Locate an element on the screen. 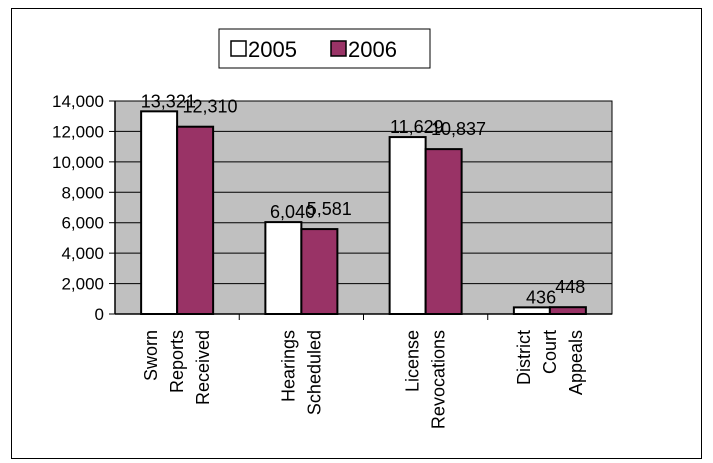  legend-swatch-2006 is located at coordinates (338, 48).